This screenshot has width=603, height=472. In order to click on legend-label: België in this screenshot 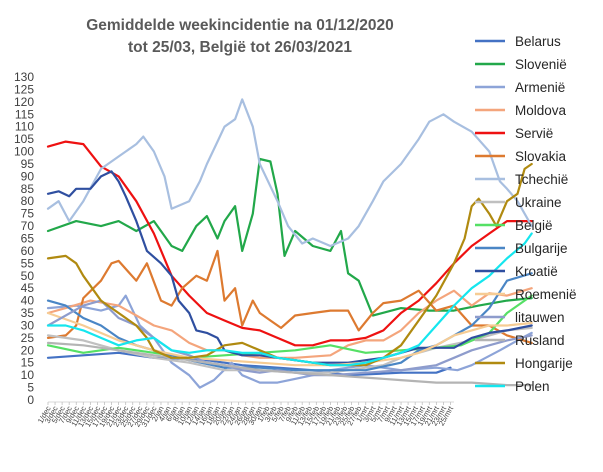, I will do `click(534, 225)`.